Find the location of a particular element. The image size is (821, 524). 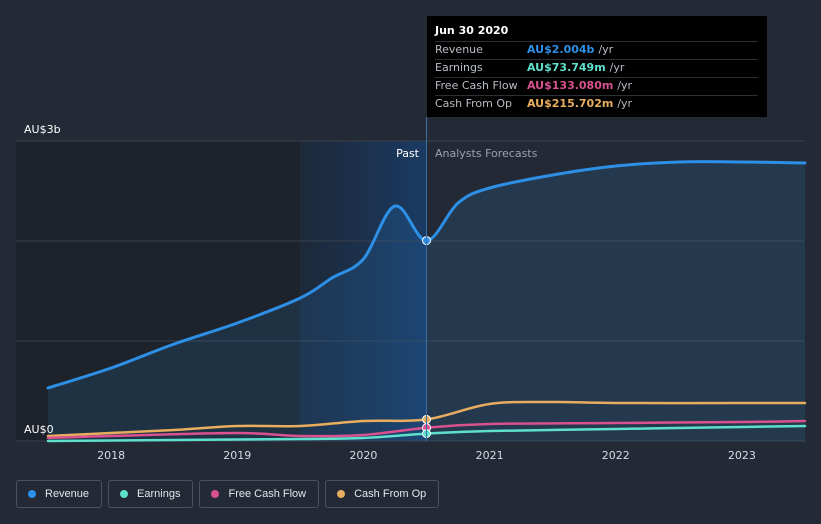

x-tick-label: 2019 is located at coordinates (237, 455).